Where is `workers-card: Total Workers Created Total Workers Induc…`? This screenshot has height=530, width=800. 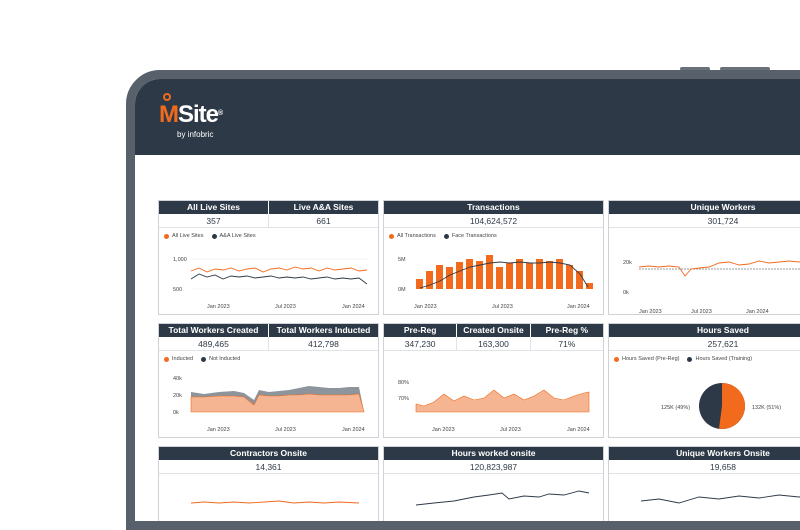
workers-card: Total Workers Created Total Workers Induc… is located at coordinates (268, 380).